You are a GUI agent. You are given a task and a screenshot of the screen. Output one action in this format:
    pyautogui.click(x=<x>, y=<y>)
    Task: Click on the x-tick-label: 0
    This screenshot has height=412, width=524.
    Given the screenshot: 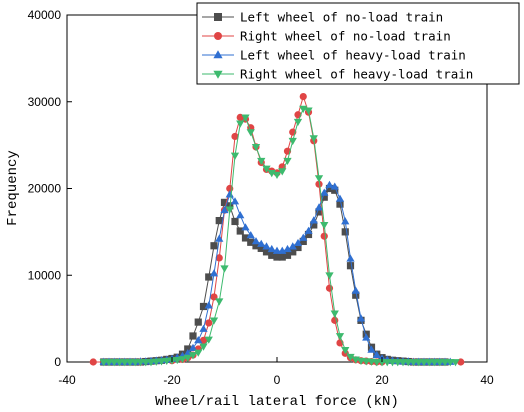 What is the action you would take?
    pyautogui.click(x=277, y=380)
    